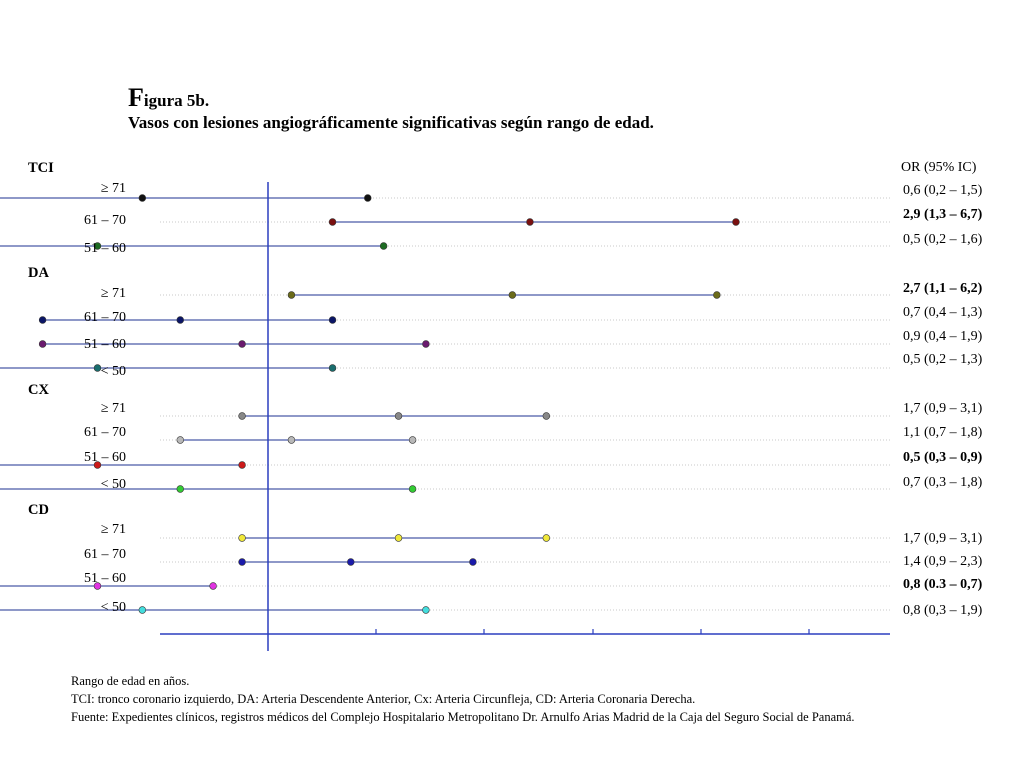 The width and height of the screenshot is (1024, 768). I want to click on group-label: CD, so click(38, 510).